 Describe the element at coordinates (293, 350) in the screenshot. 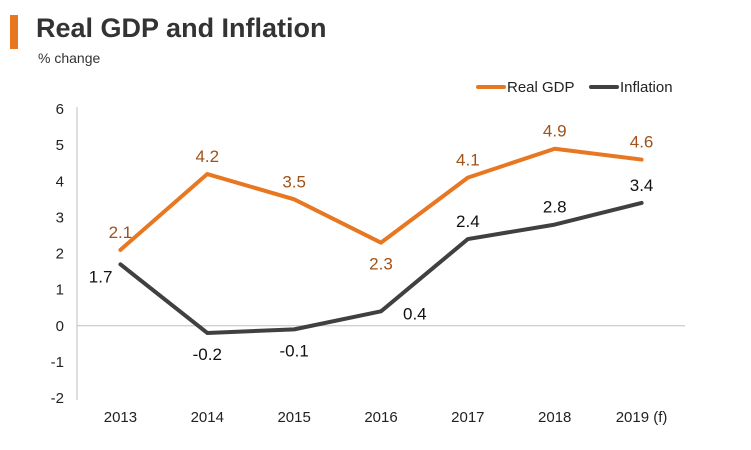

I see `data-label: -0.1` at that location.